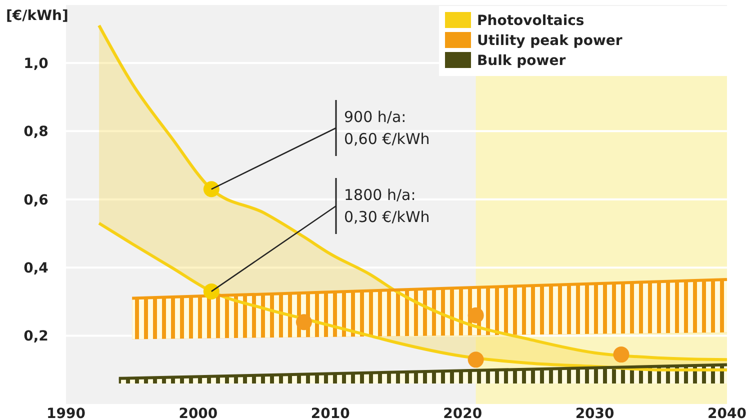  Describe the element at coordinates (37, 16) in the screenshot. I see `y-axis-title: [€/kWh]` at that location.